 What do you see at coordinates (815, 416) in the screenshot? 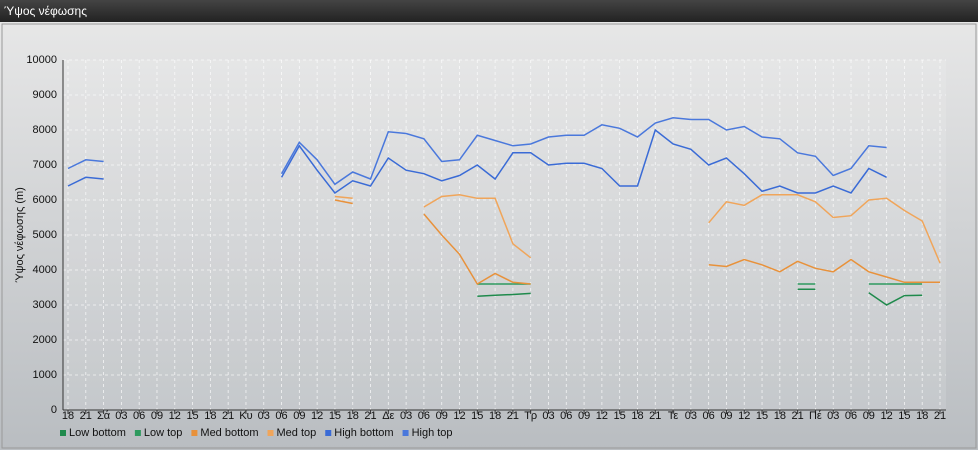
I see `x-tick-label: Πέ` at bounding box center [815, 416].